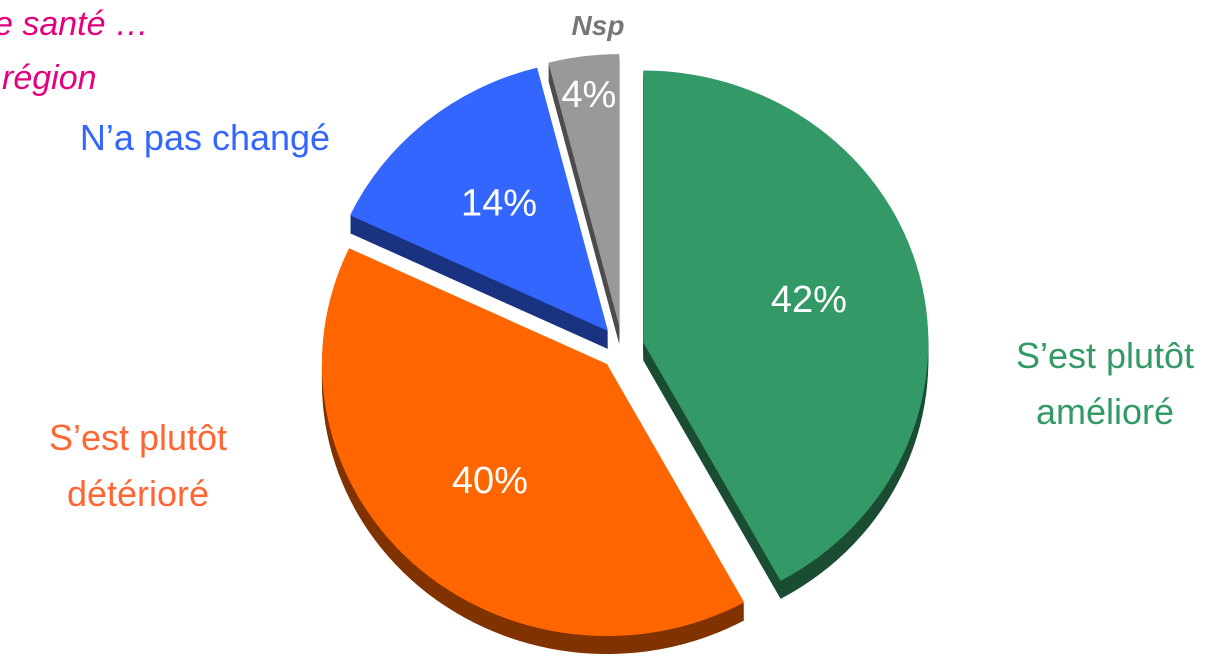 The image size is (1229, 656). I want to click on category-label: Nsp, so click(598, 25).